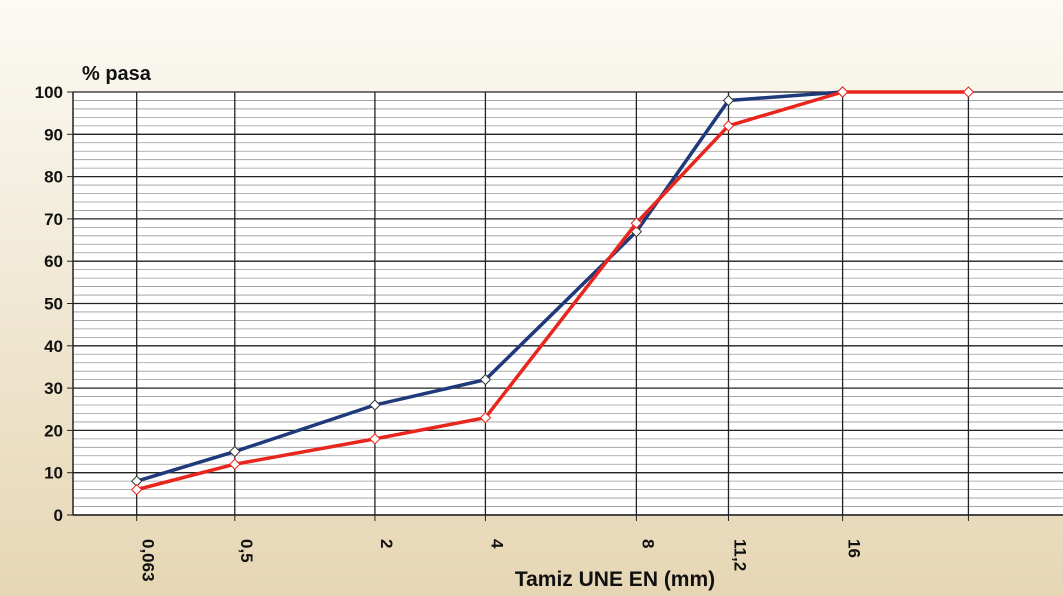 The height and width of the screenshot is (596, 1063). Describe the element at coordinates (53, 473) in the screenshot. I see `y-tick-label: 10` at that location.